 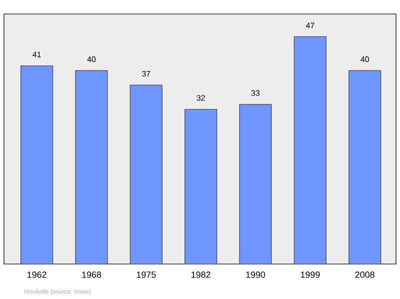 I want to click on x-tick-label: 1982, so click(x=201, y=275).